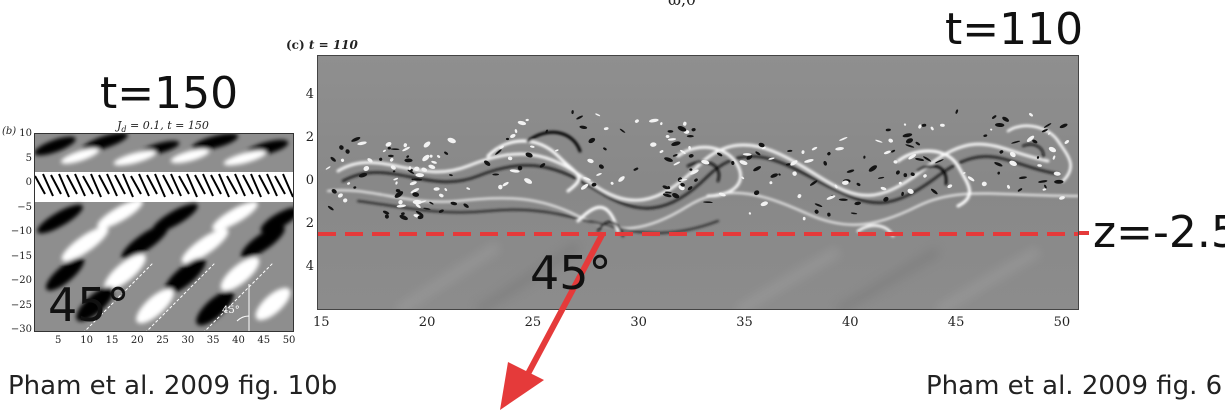 This screenshot has width=1225, height=410. What do you see at coordinates (427, 322) in the screenshot?
I see `panel-c-x-tick: 20` at bounding box center [427, 322].